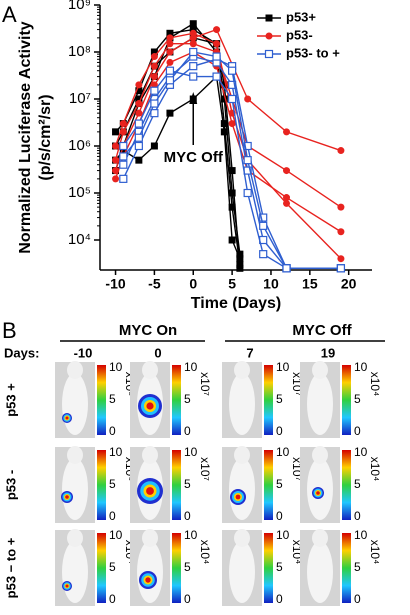  I want to click on x-tick-label: 15, so click(310, 284).